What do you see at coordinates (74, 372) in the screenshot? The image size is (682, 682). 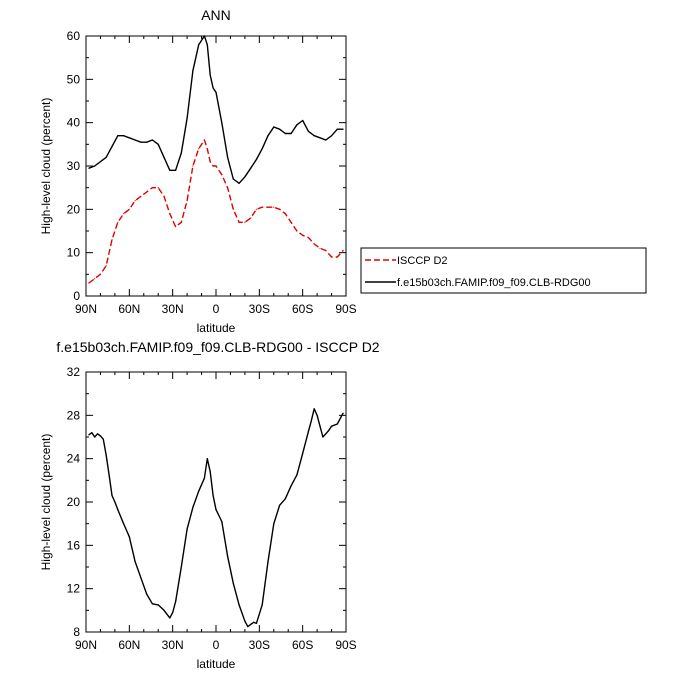 I see `y-tick-label: 32` at bounding box center [74, 372].